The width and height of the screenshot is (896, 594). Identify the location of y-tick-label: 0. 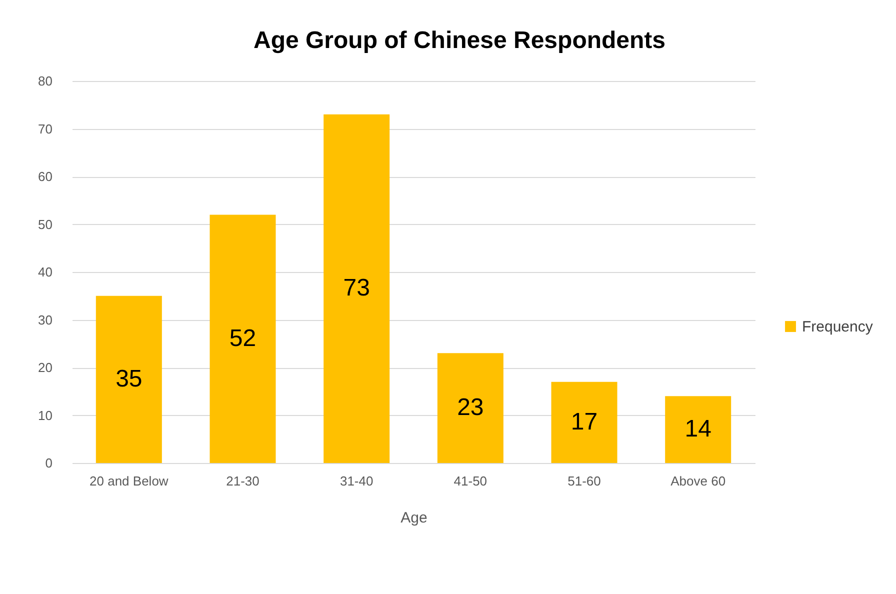
(48, 463).